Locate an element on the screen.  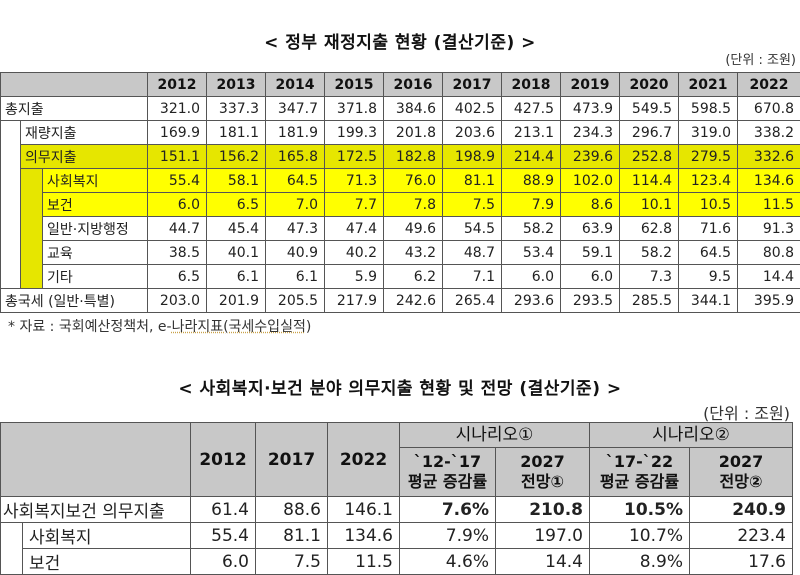
cell-value: 181.9 is located at coordinates (295, 133).